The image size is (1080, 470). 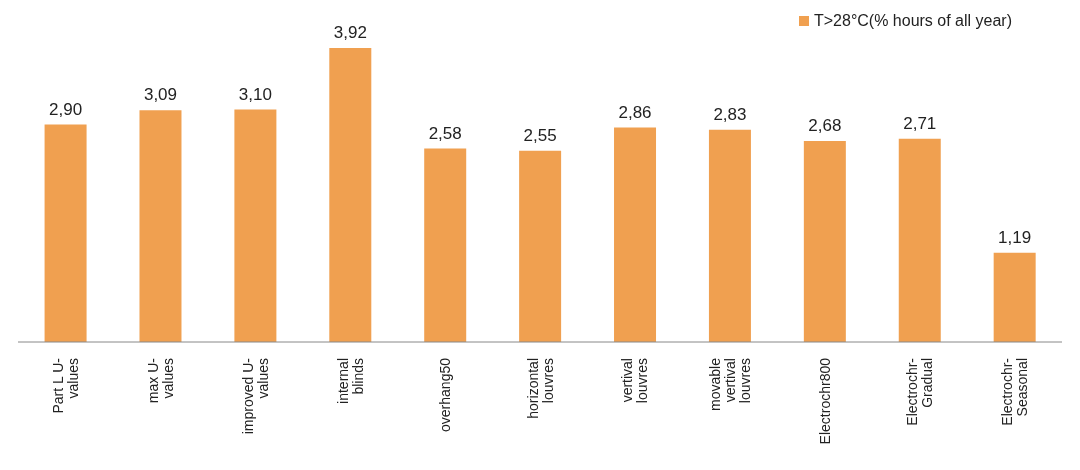 What do you see at coordinates (920, 391) in the screenshot?
I see `x-tick-label: Electrochr-Gradual` at bounding box center [920, 391].